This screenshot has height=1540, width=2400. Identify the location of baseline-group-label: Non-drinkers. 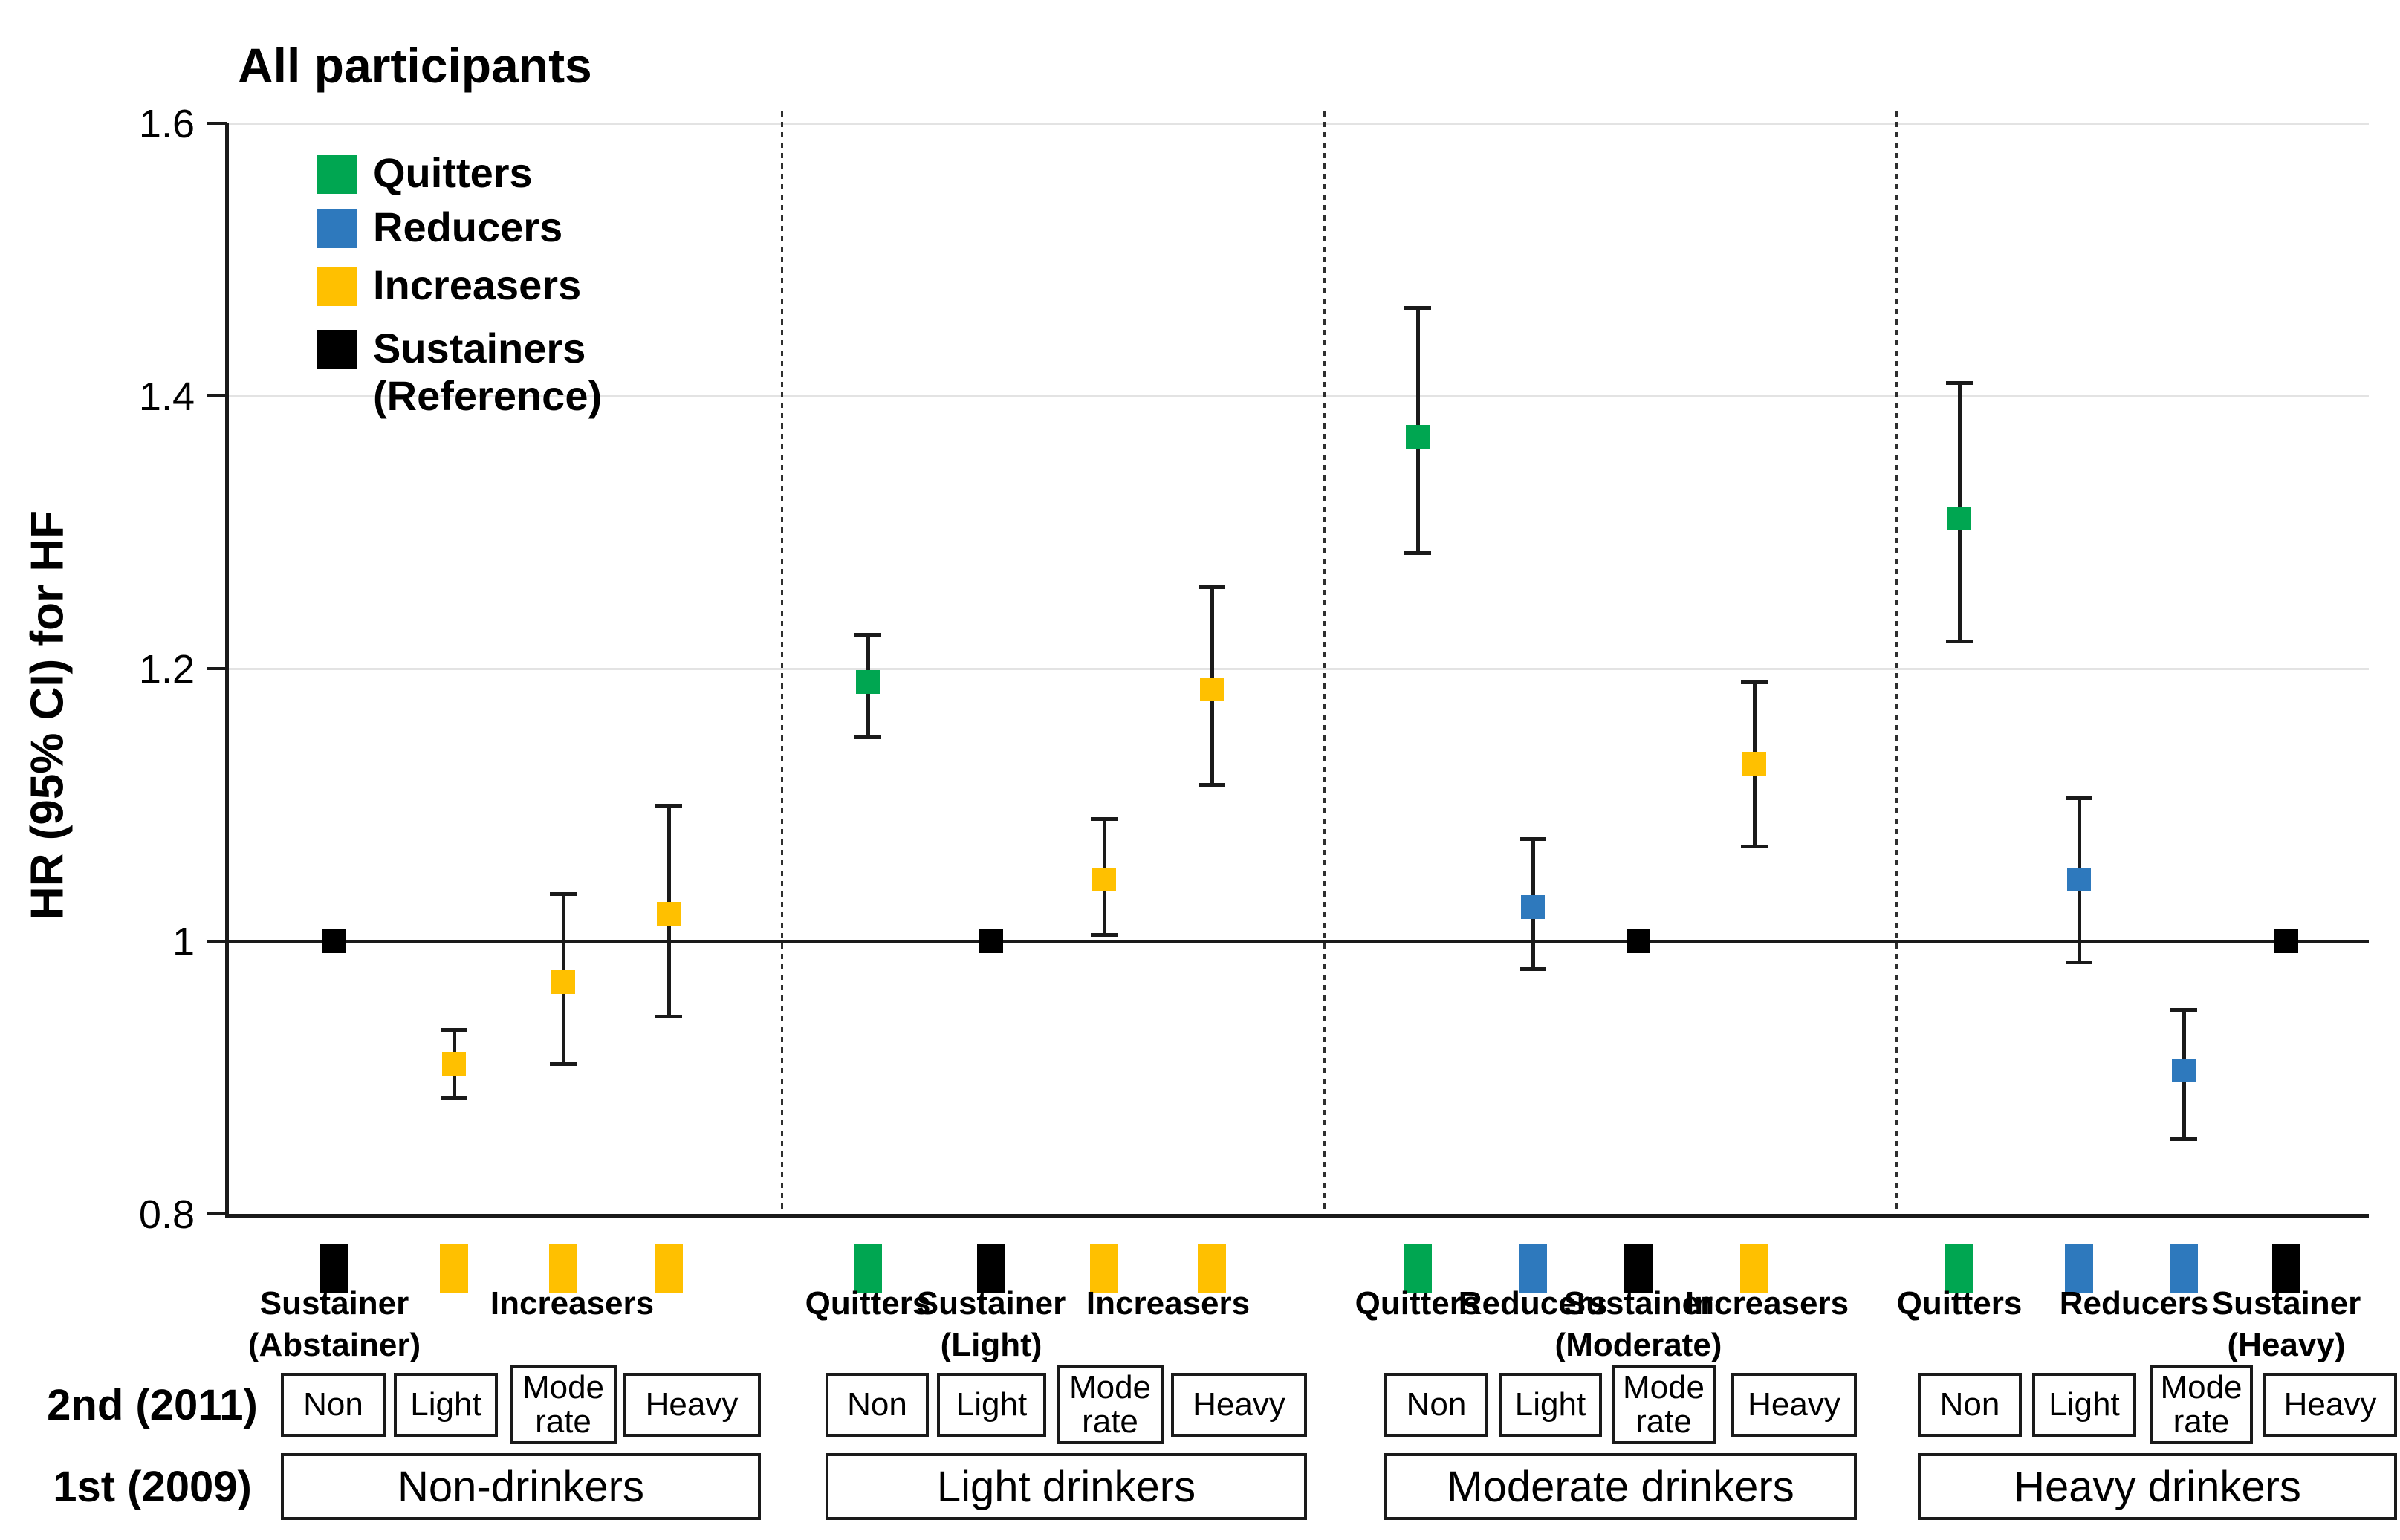
(521, 1486).